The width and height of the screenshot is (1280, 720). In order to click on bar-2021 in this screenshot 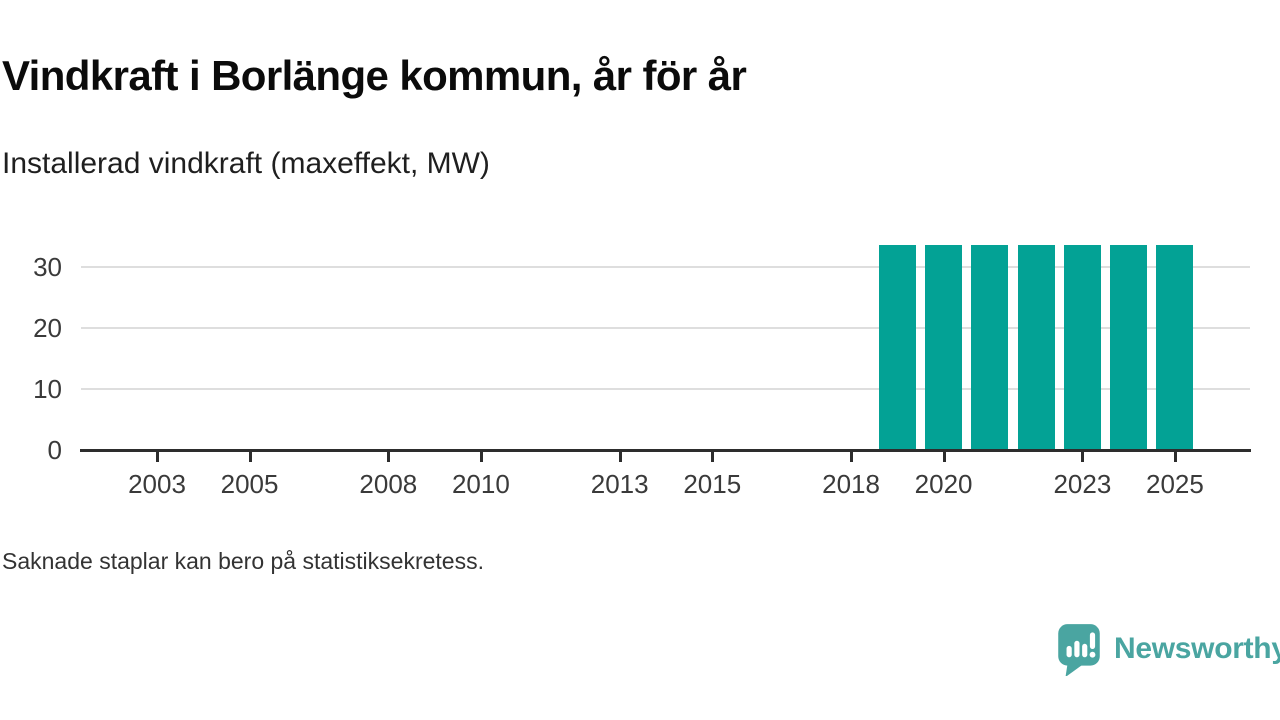, I will do `click(990, 347)`.